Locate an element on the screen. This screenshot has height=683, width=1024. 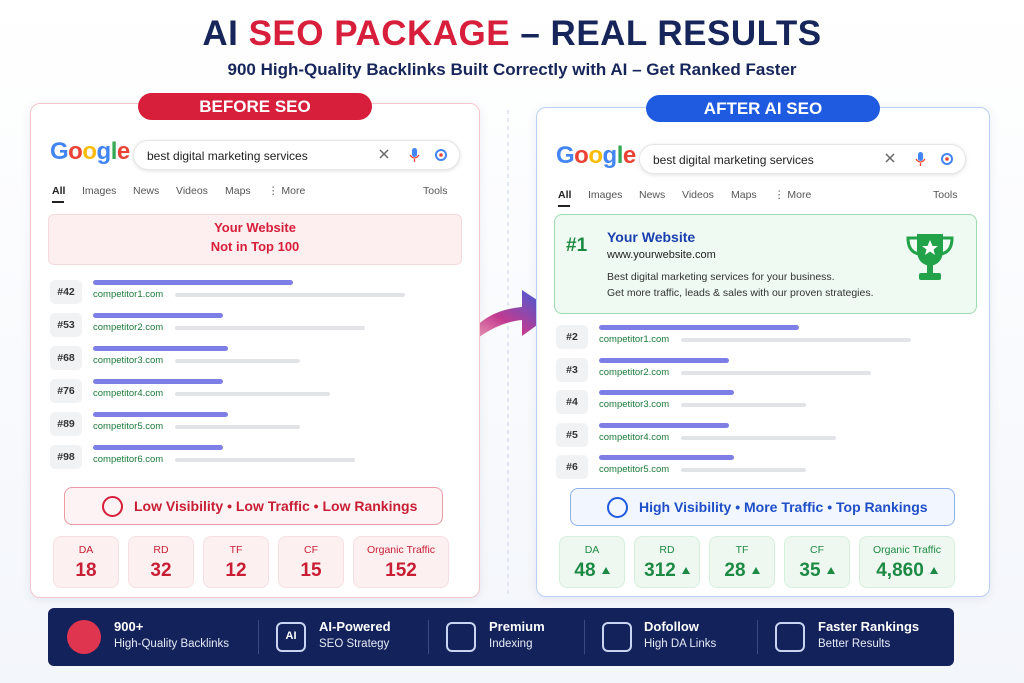
metric: CF 15 is located at coordinates (311, 562).